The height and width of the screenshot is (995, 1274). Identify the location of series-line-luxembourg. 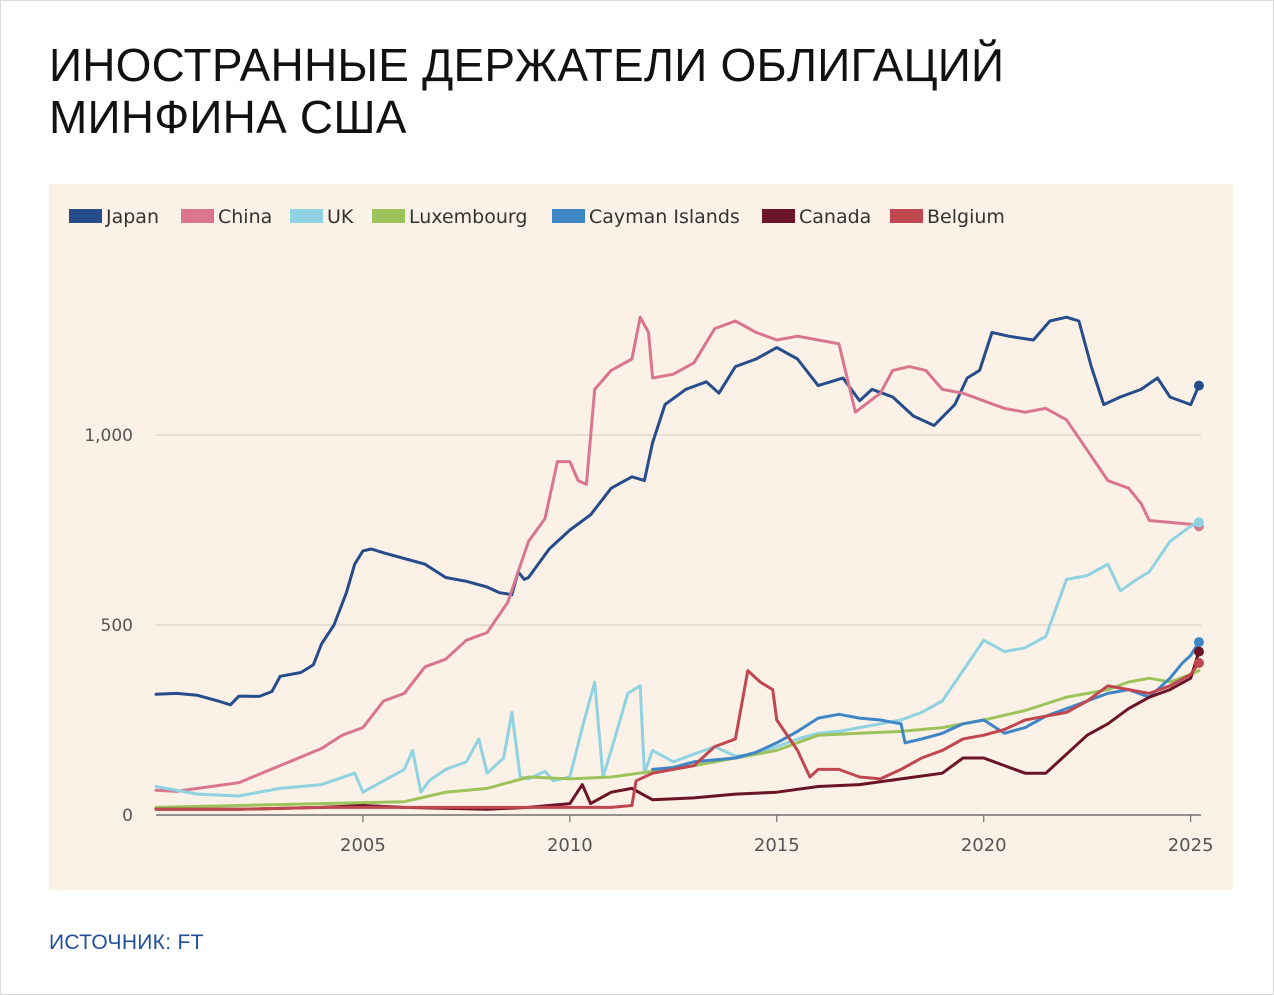
(677, 739).